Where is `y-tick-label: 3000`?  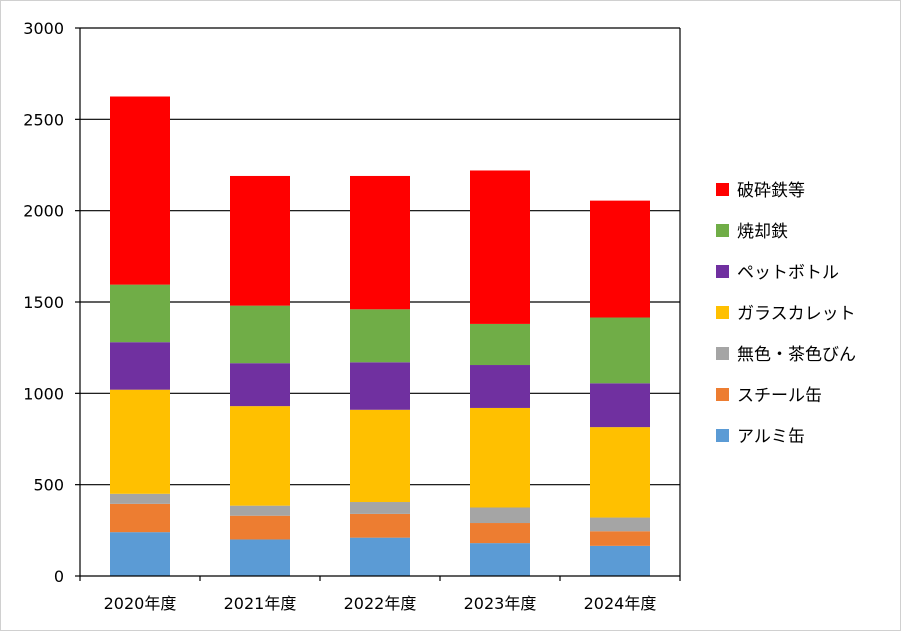 y-tick-label: 3000 is located at coordinates (43, 28).